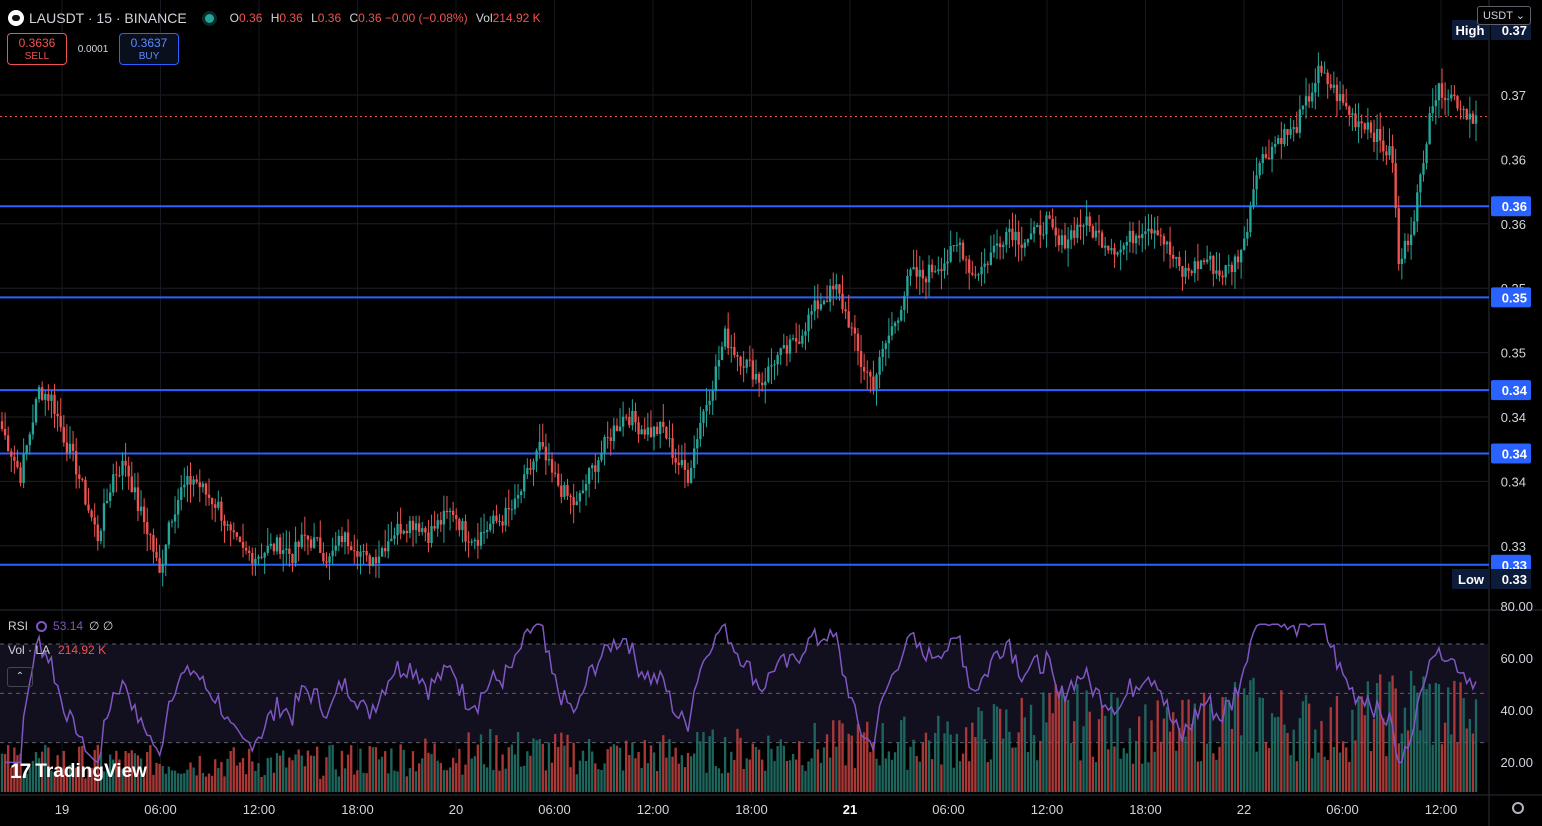  What do you see at coordinates (18, 626) in the screenshot?
I see `rsi-label: RSI` at bounding box center [18, 626].